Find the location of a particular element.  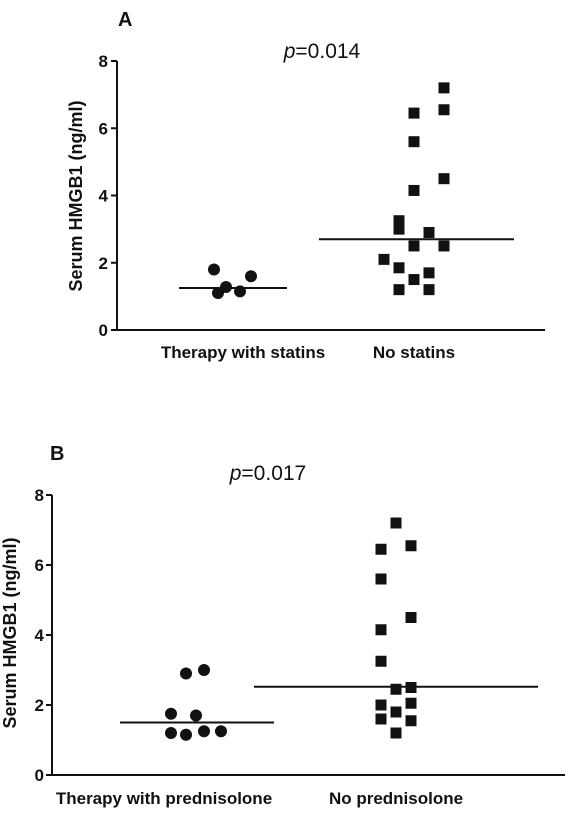

panel-b-y-ticks: 0 2 4 6 8 is located at coordinates (43, 635).